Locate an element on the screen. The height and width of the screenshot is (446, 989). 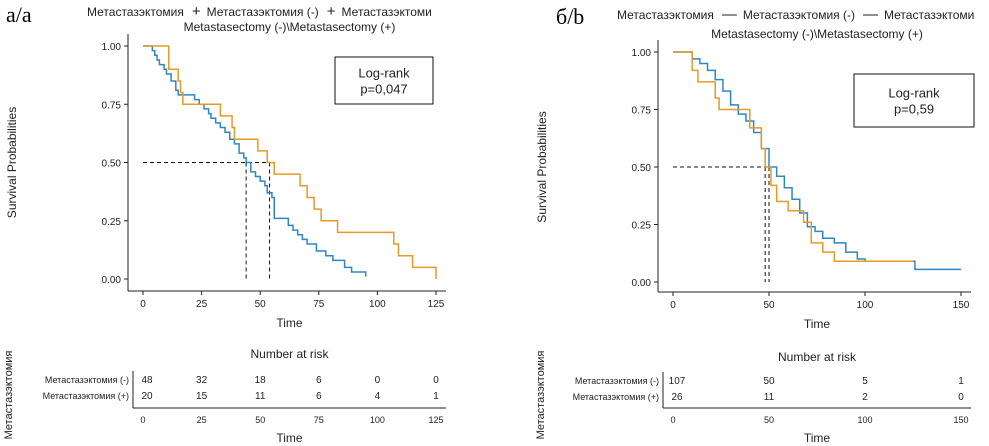
risk-x-tick-label: 150 is located at coordinates (960, 420).